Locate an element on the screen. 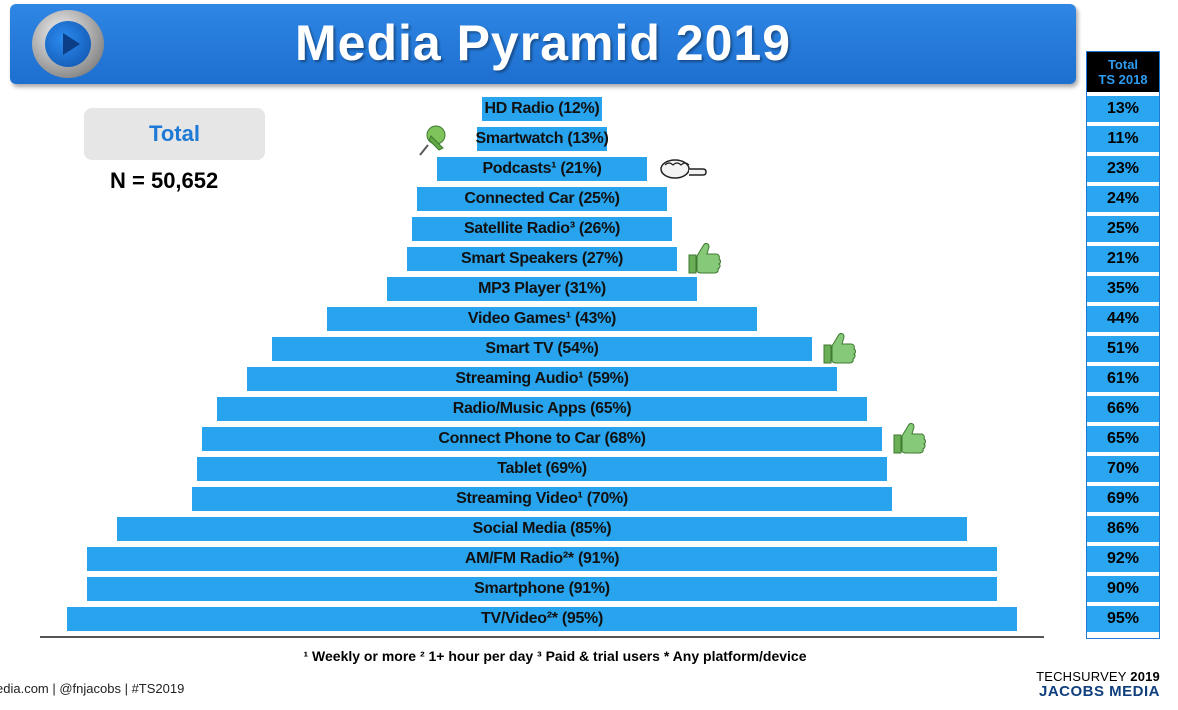 The width and height of the screenshot is (1178, 710). pyramid-bar-label: Tablet (69%) is located at coordinates (542, 468).